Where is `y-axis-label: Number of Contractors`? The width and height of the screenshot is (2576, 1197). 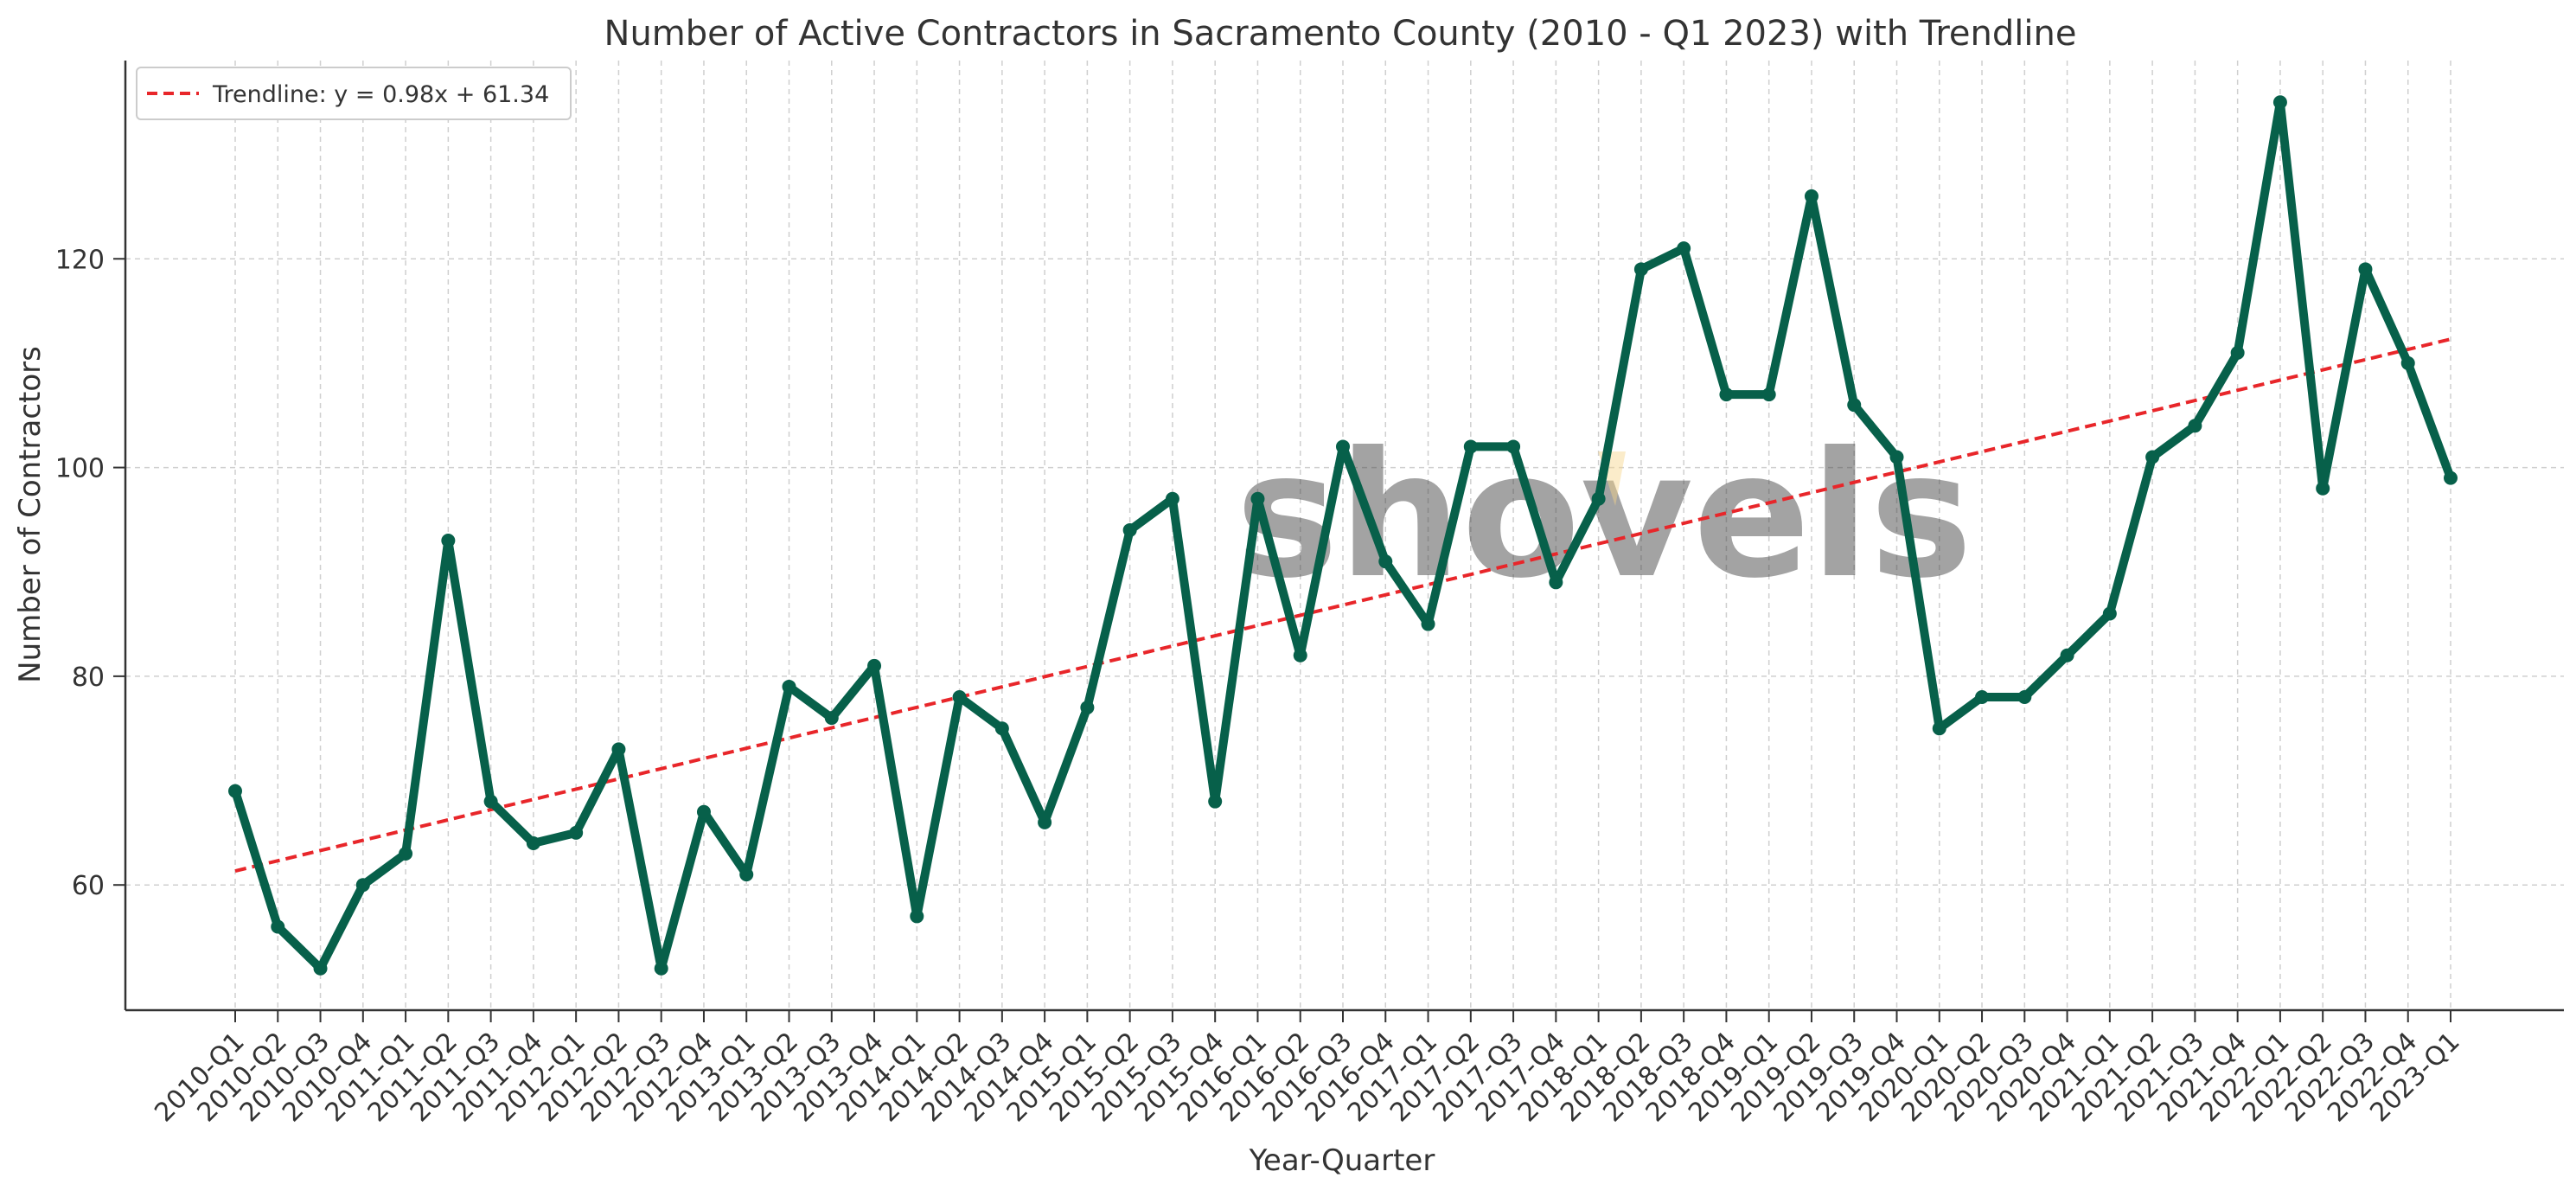 y-axis-label: Number of Contractors is located at coordinates (30, 514).